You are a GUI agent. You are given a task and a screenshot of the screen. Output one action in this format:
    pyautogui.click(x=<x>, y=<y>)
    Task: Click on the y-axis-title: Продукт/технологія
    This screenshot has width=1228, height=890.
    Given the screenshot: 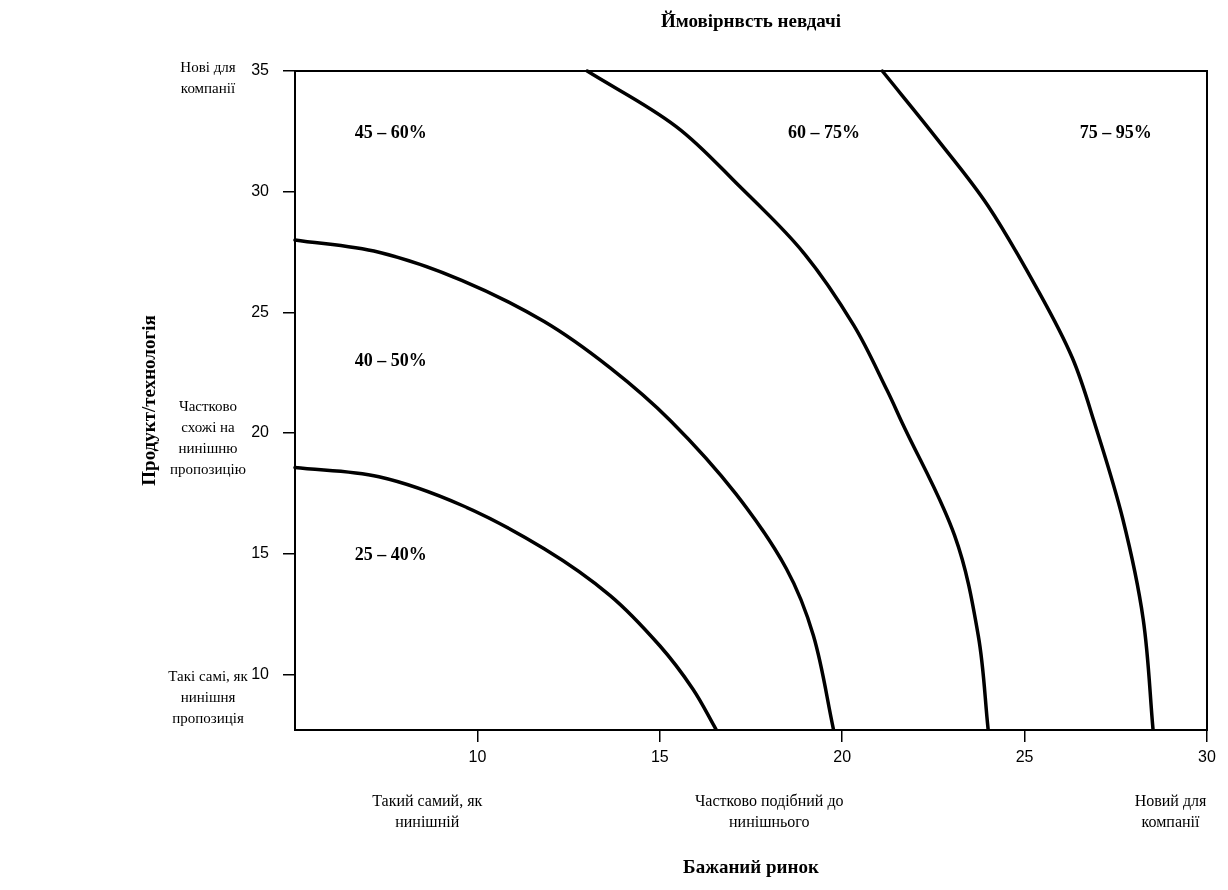 What is the action you would take?
    pyautogui.click(x=148, y=400)
    